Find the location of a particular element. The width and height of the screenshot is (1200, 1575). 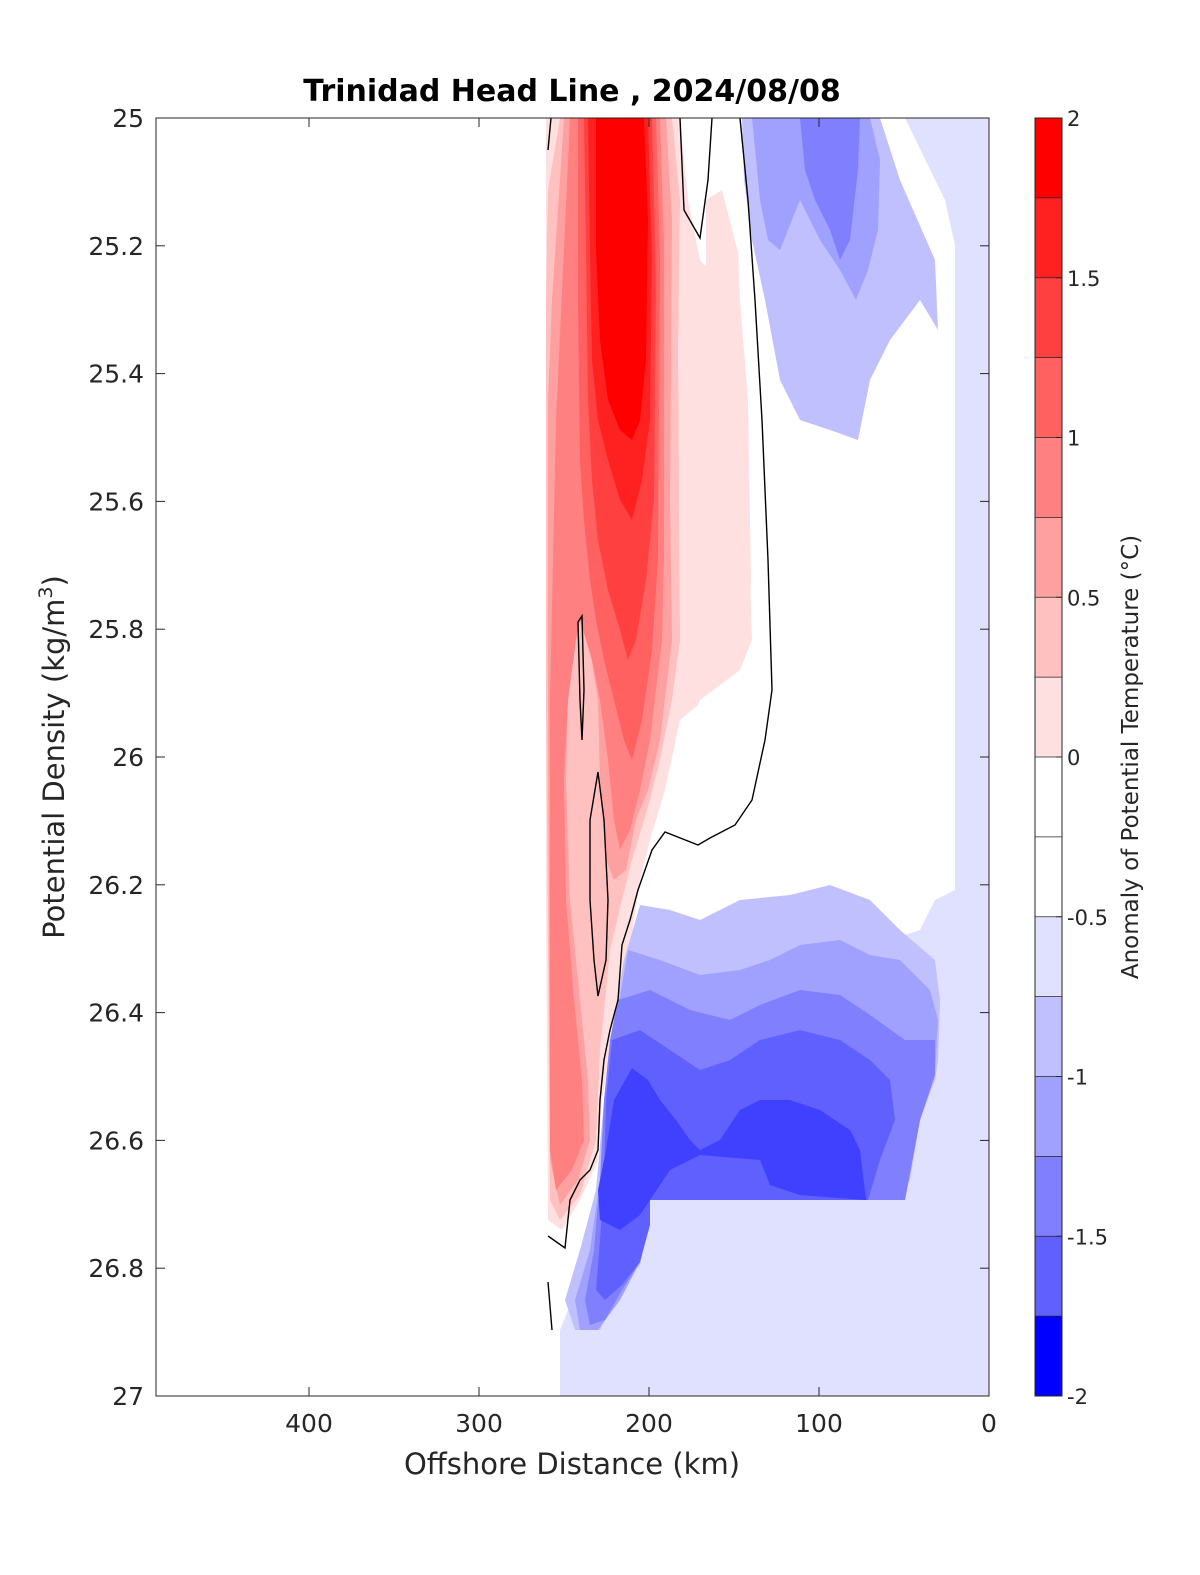

x-tick-label: 100 is located at coordinates (819, 1423).